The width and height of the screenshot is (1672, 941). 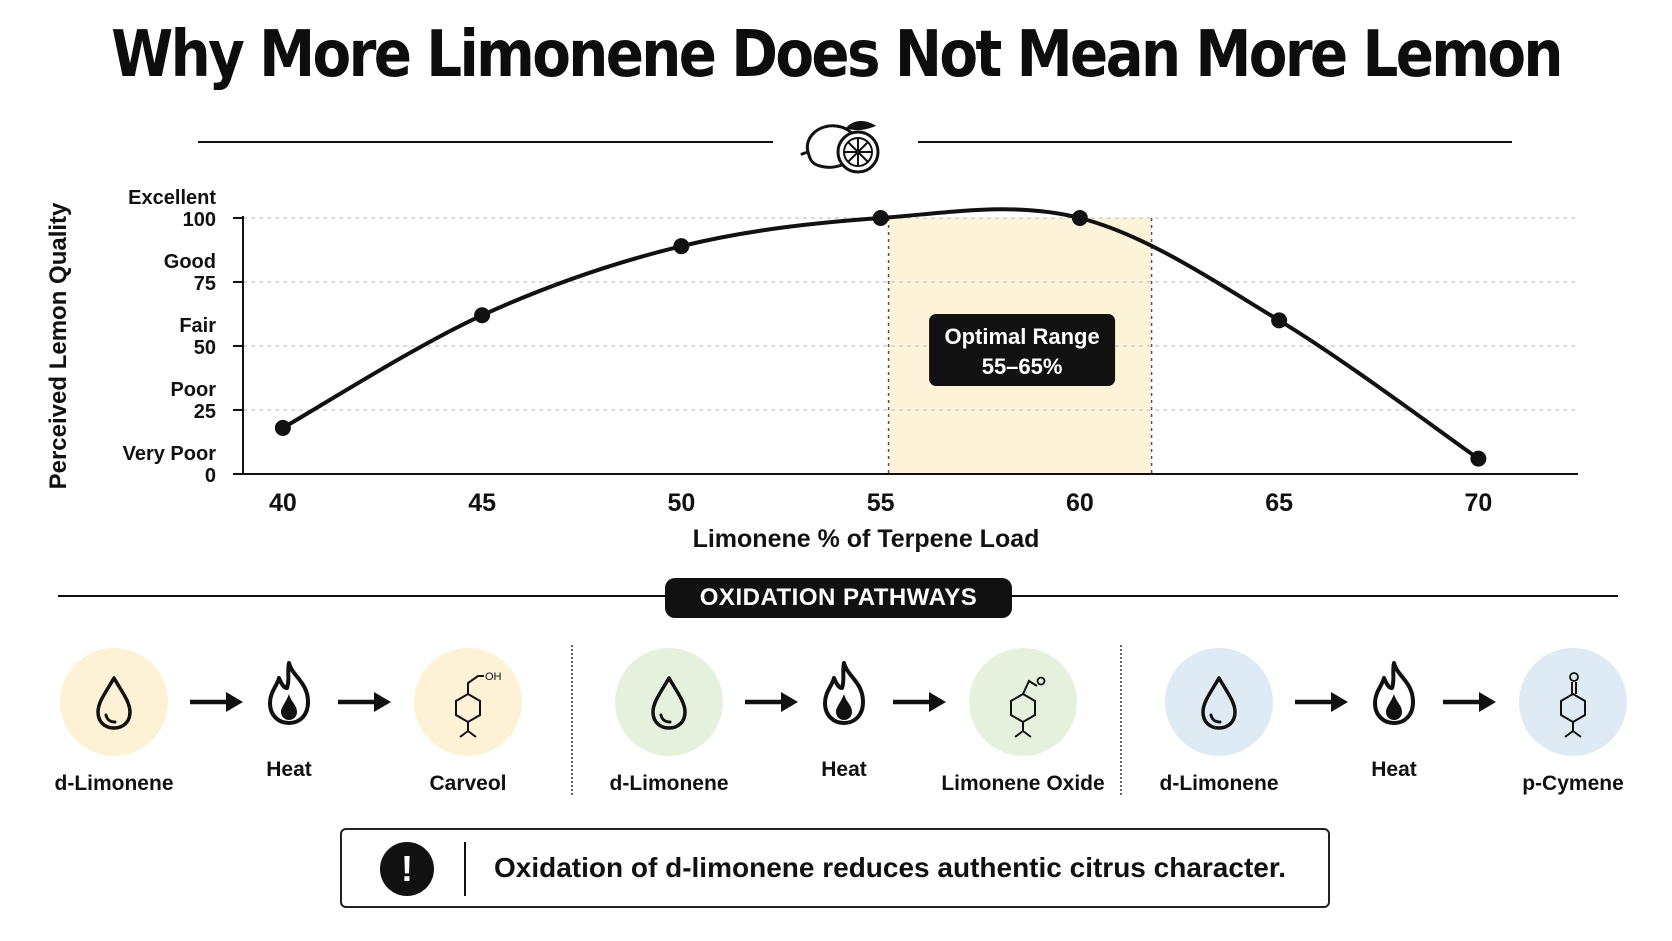 I want to click on x-tick-label: 40, so click(x=283, y=503).